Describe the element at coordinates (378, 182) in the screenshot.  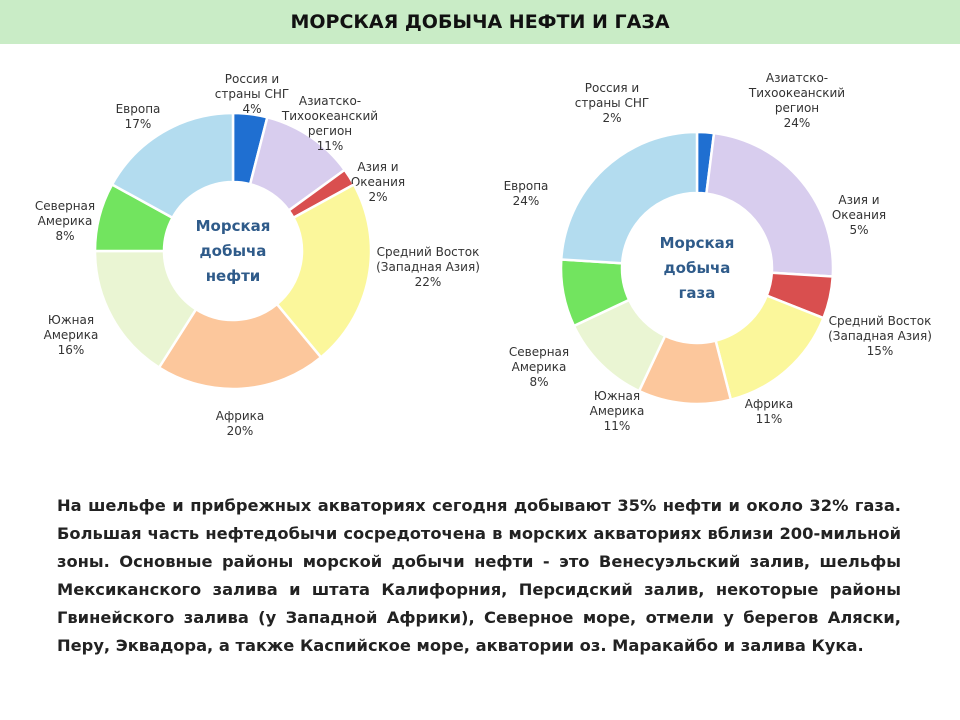
I see `slice-label-3: Азия и Океания 2%` at that location.